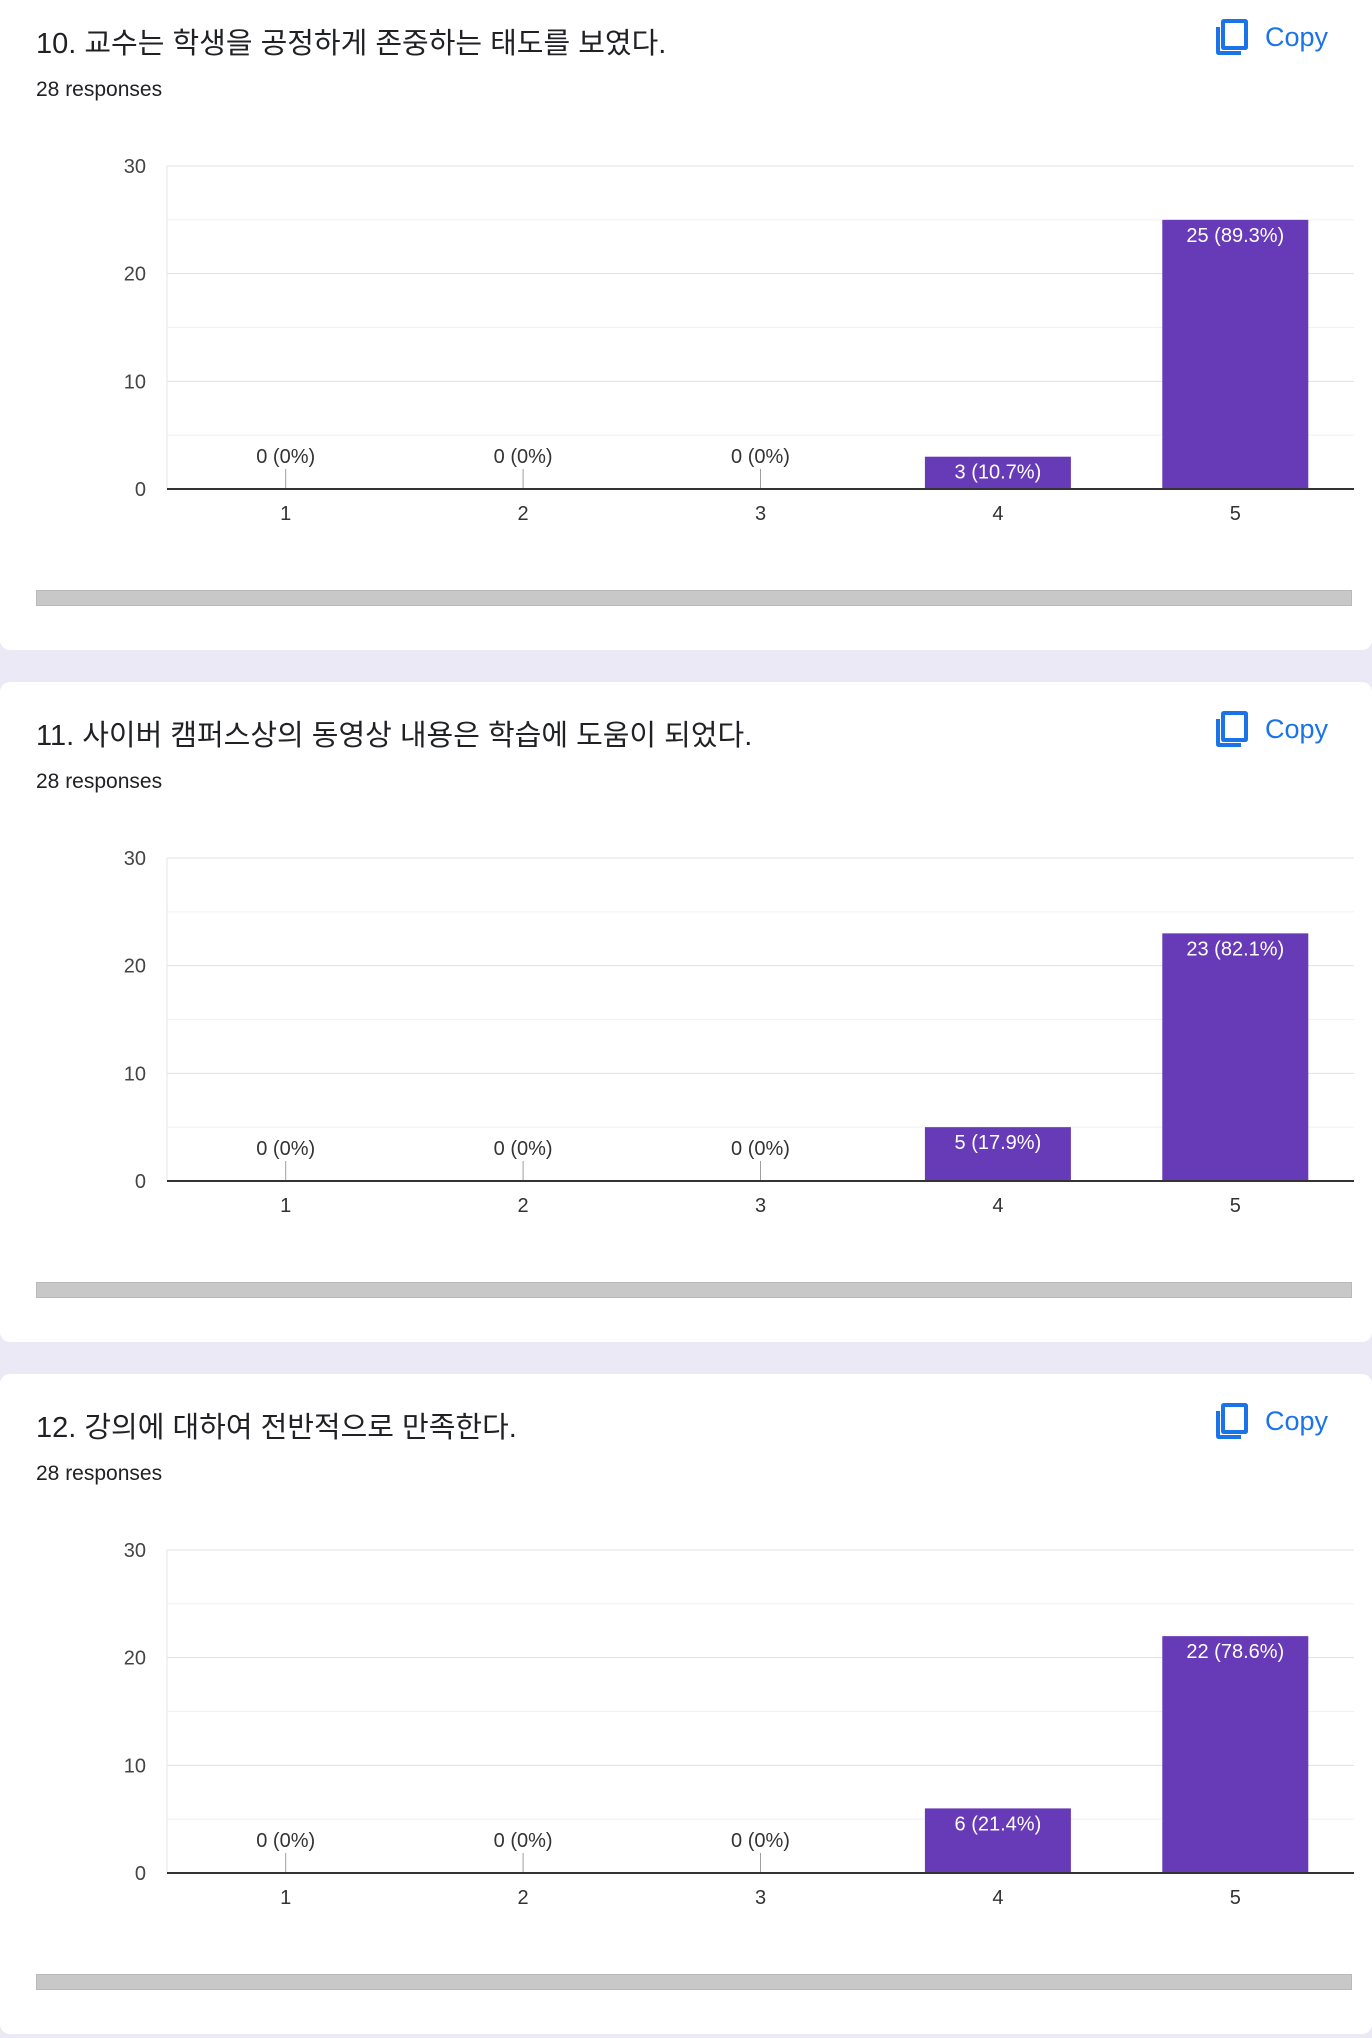 This screenshot has width=1372, height=2038. I want to click on data-label: 6 (21.4%), so click(998, 1824).